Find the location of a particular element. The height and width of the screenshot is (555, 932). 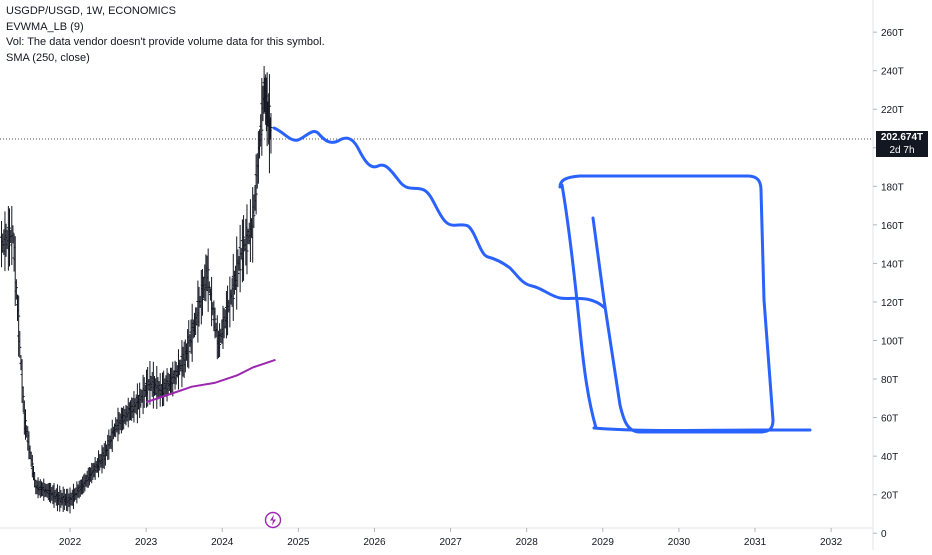

y-tick-label: 160T is located at coordinates (892, 226).